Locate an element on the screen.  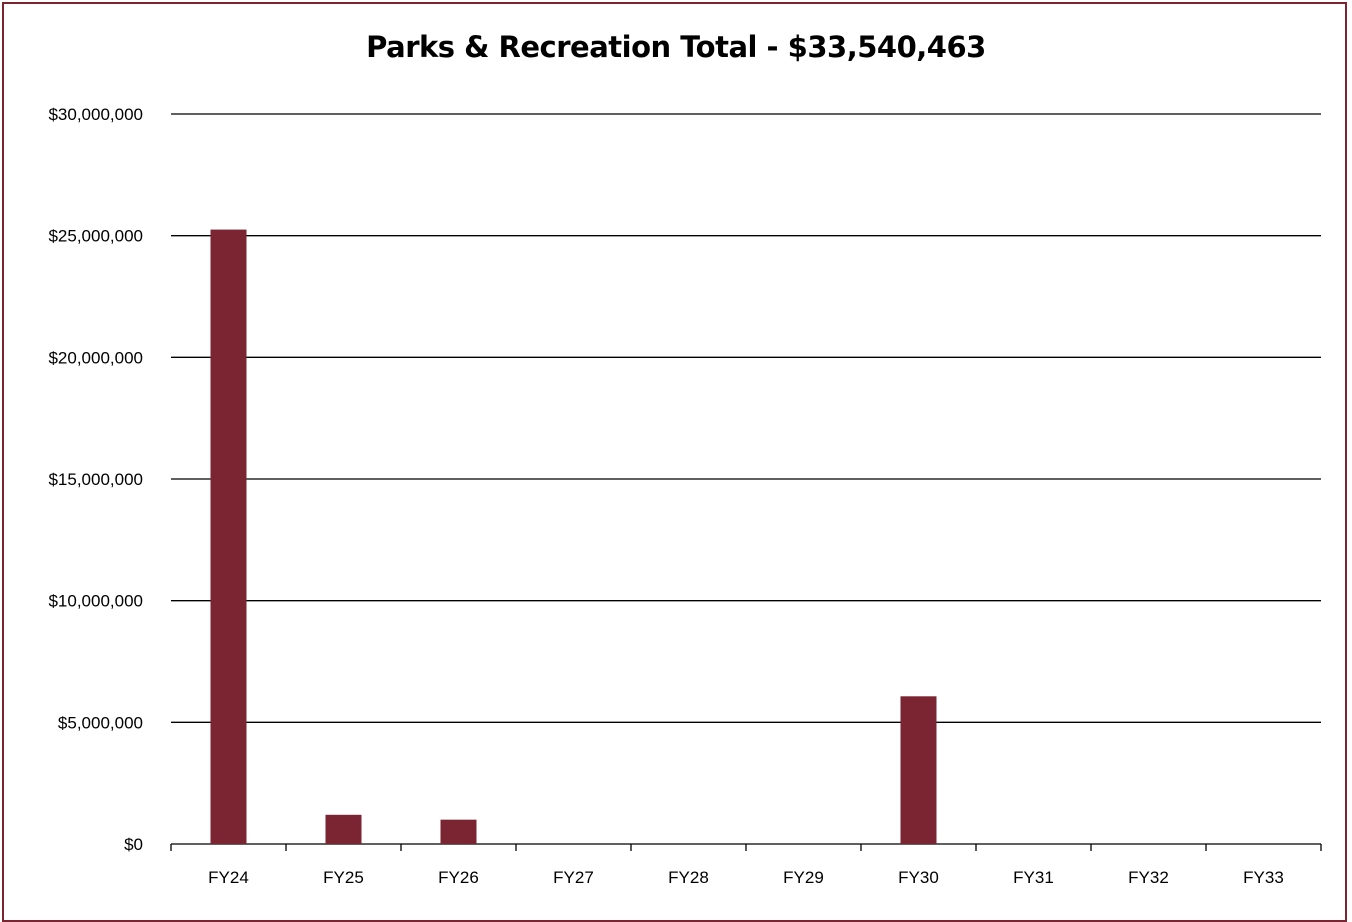
chart-title: Parks & Recreation Total - $33,540,463 is located at coordinates (676, 47).